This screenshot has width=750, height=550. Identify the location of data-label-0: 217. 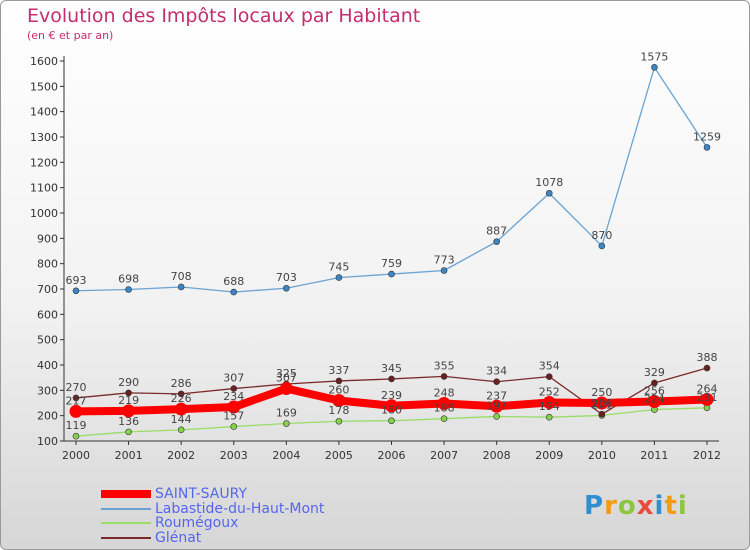
(76, 400).